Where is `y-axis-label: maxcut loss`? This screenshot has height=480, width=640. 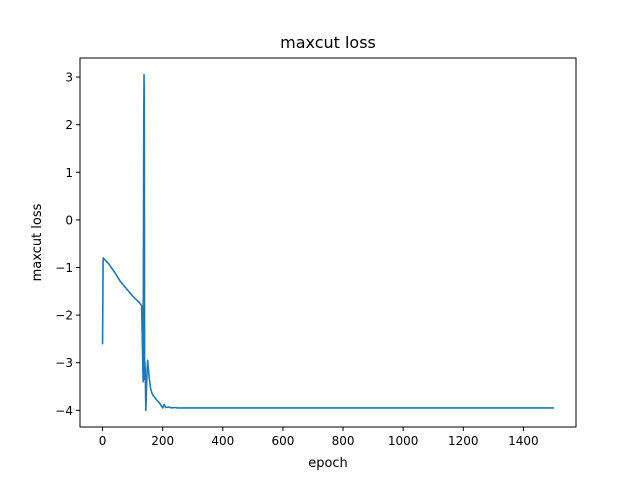
y-axis-label: maxcut loss is located at coordinates (37, 242).